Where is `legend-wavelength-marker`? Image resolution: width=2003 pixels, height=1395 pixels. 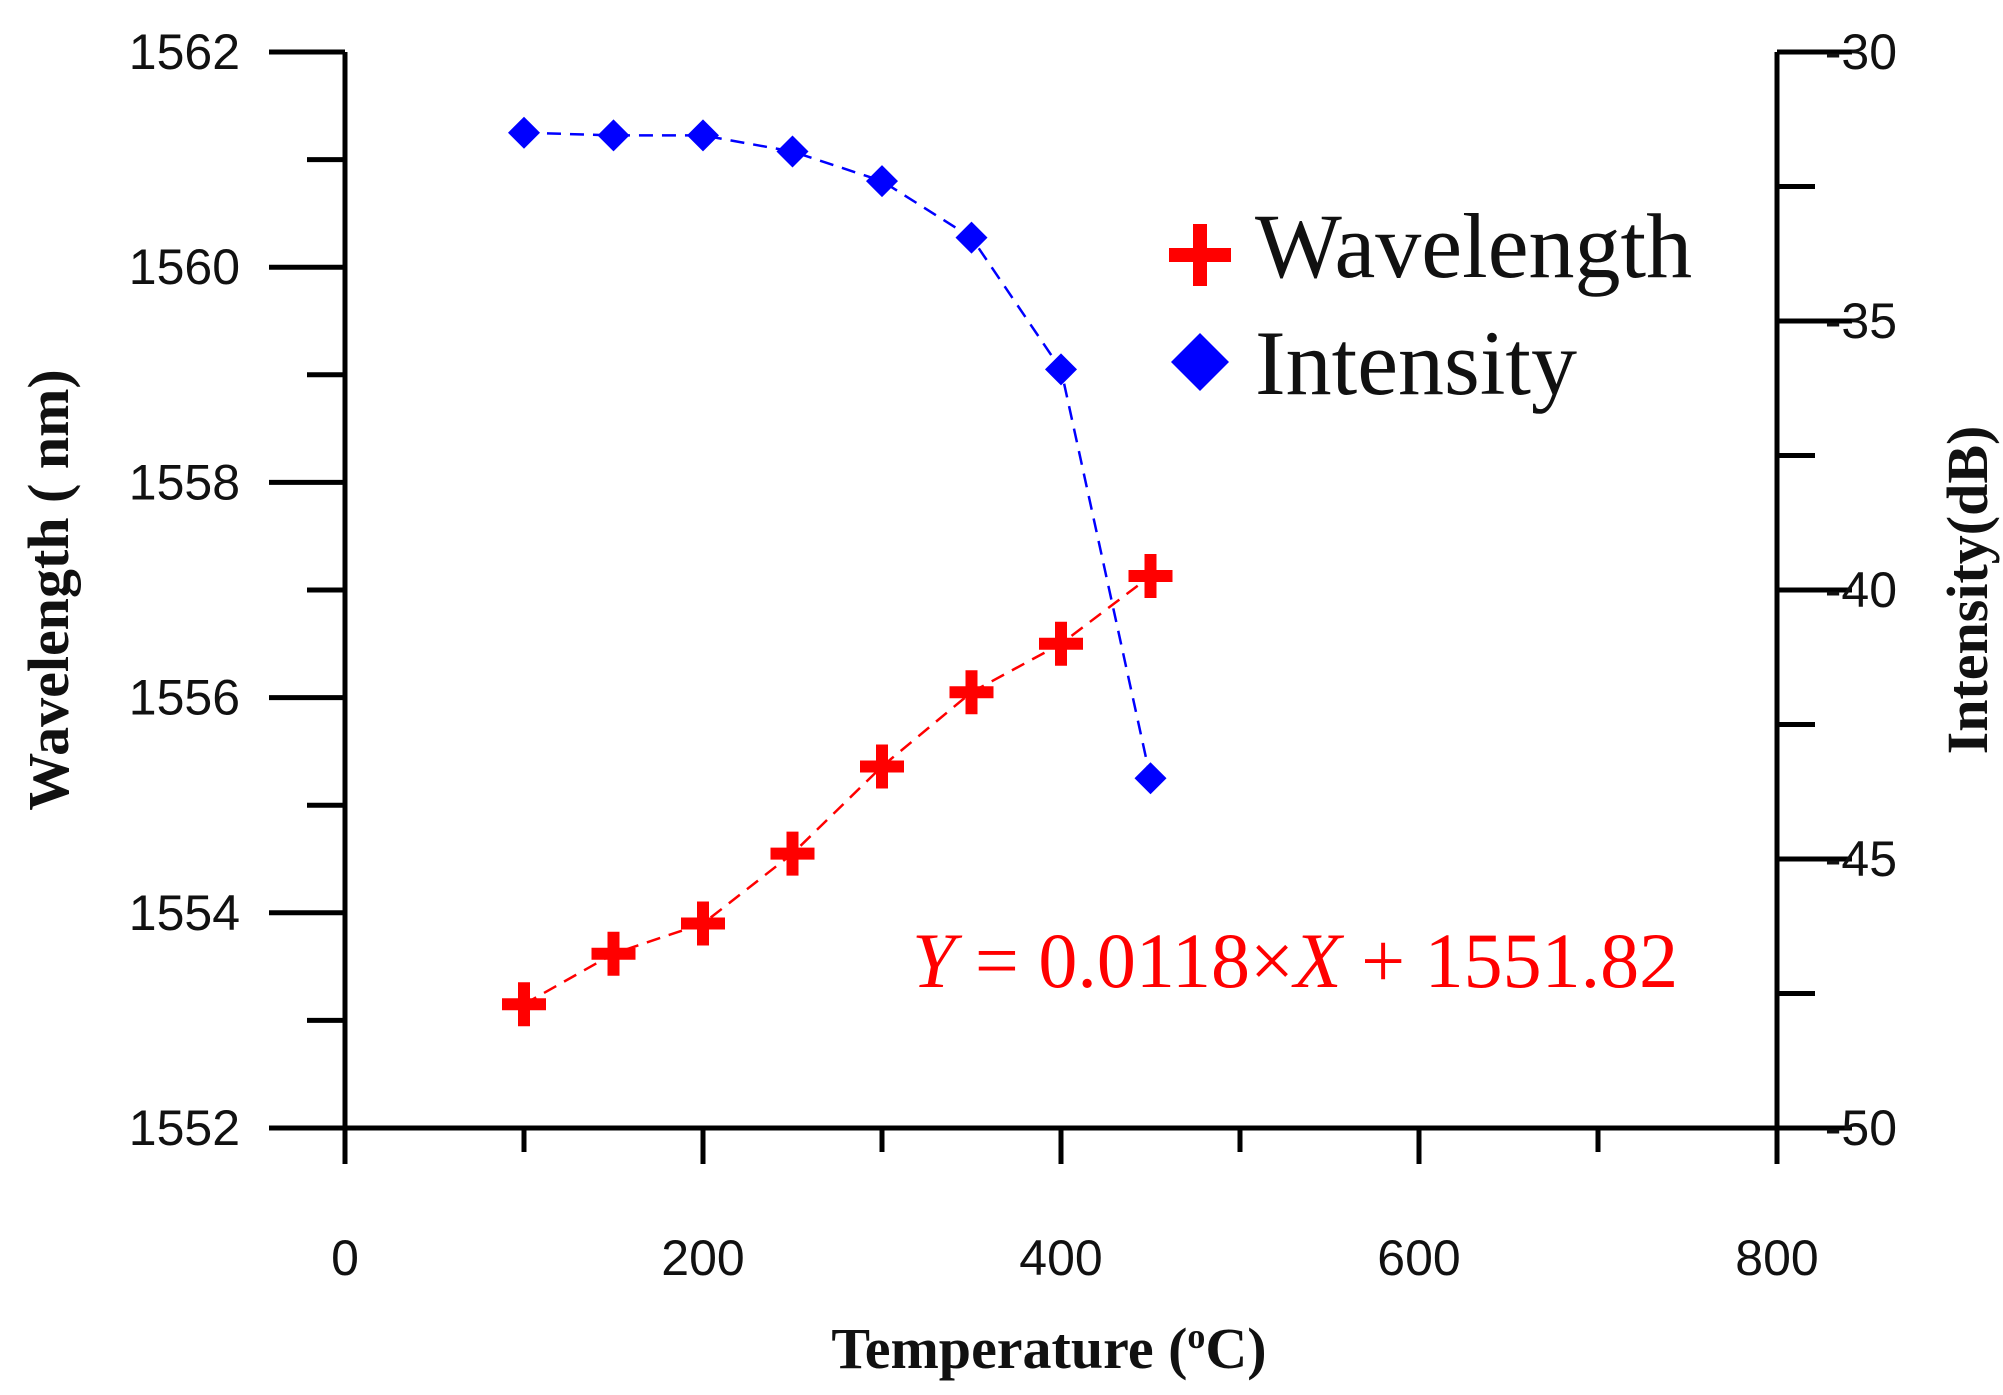
legend-wavelength-marker is located at coordinates (1200, 255).